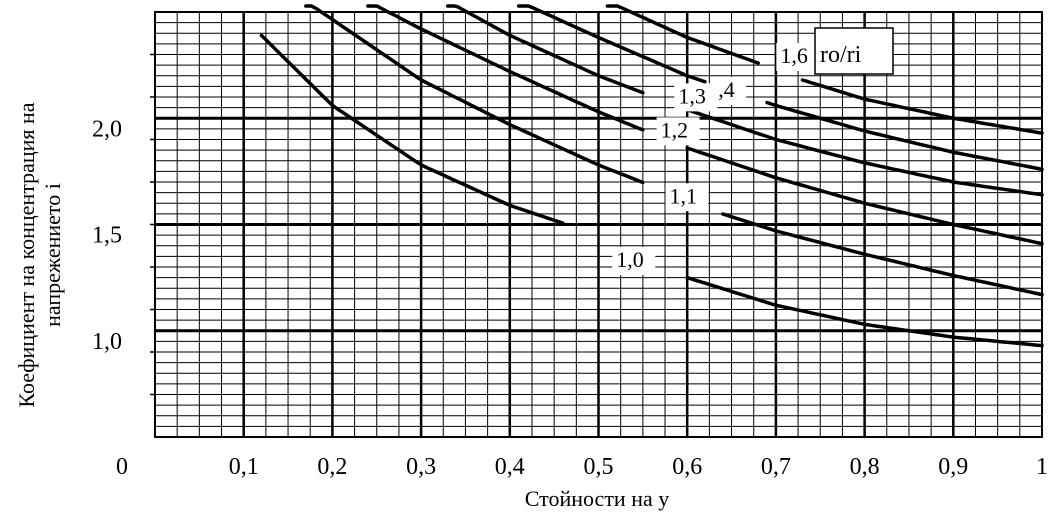 This screenshot has width=1050, height=513. I want to click on x-tick-labels: 0 0,1 0,2 0,3 0,4 0,5 0,6 0,7 0,8 0,9 1, so click(582, 467).